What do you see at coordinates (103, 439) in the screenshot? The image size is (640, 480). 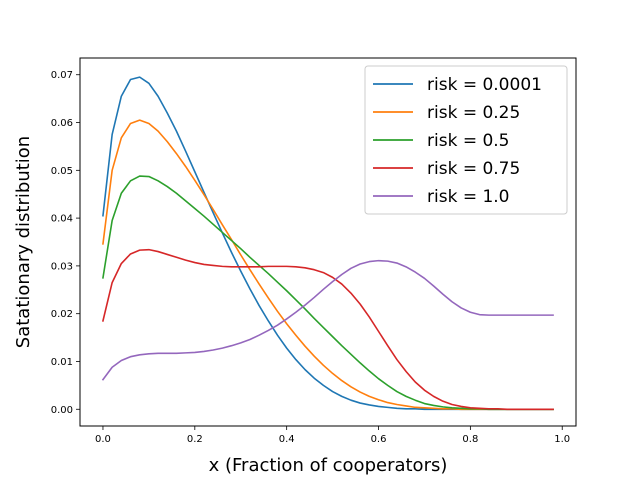 I see `x-tick-label: 0.0` at bounding box center [103, 439].